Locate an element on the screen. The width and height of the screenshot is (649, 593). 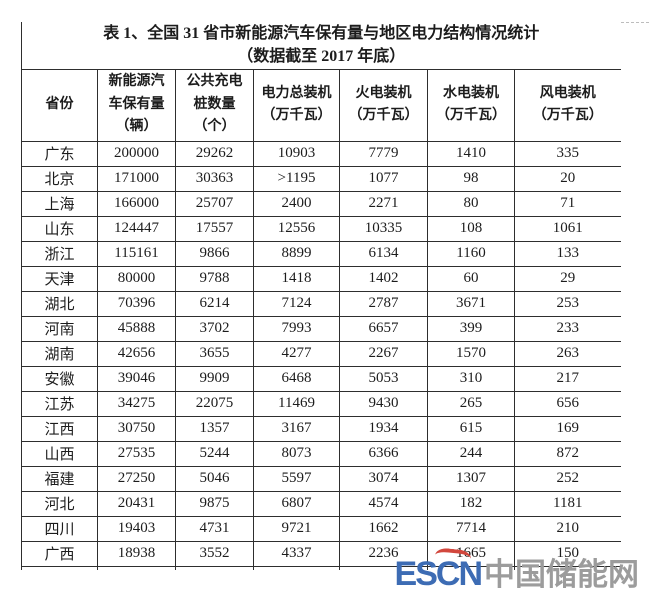
value-cell: 10903 is located at coordinates (296, 153).